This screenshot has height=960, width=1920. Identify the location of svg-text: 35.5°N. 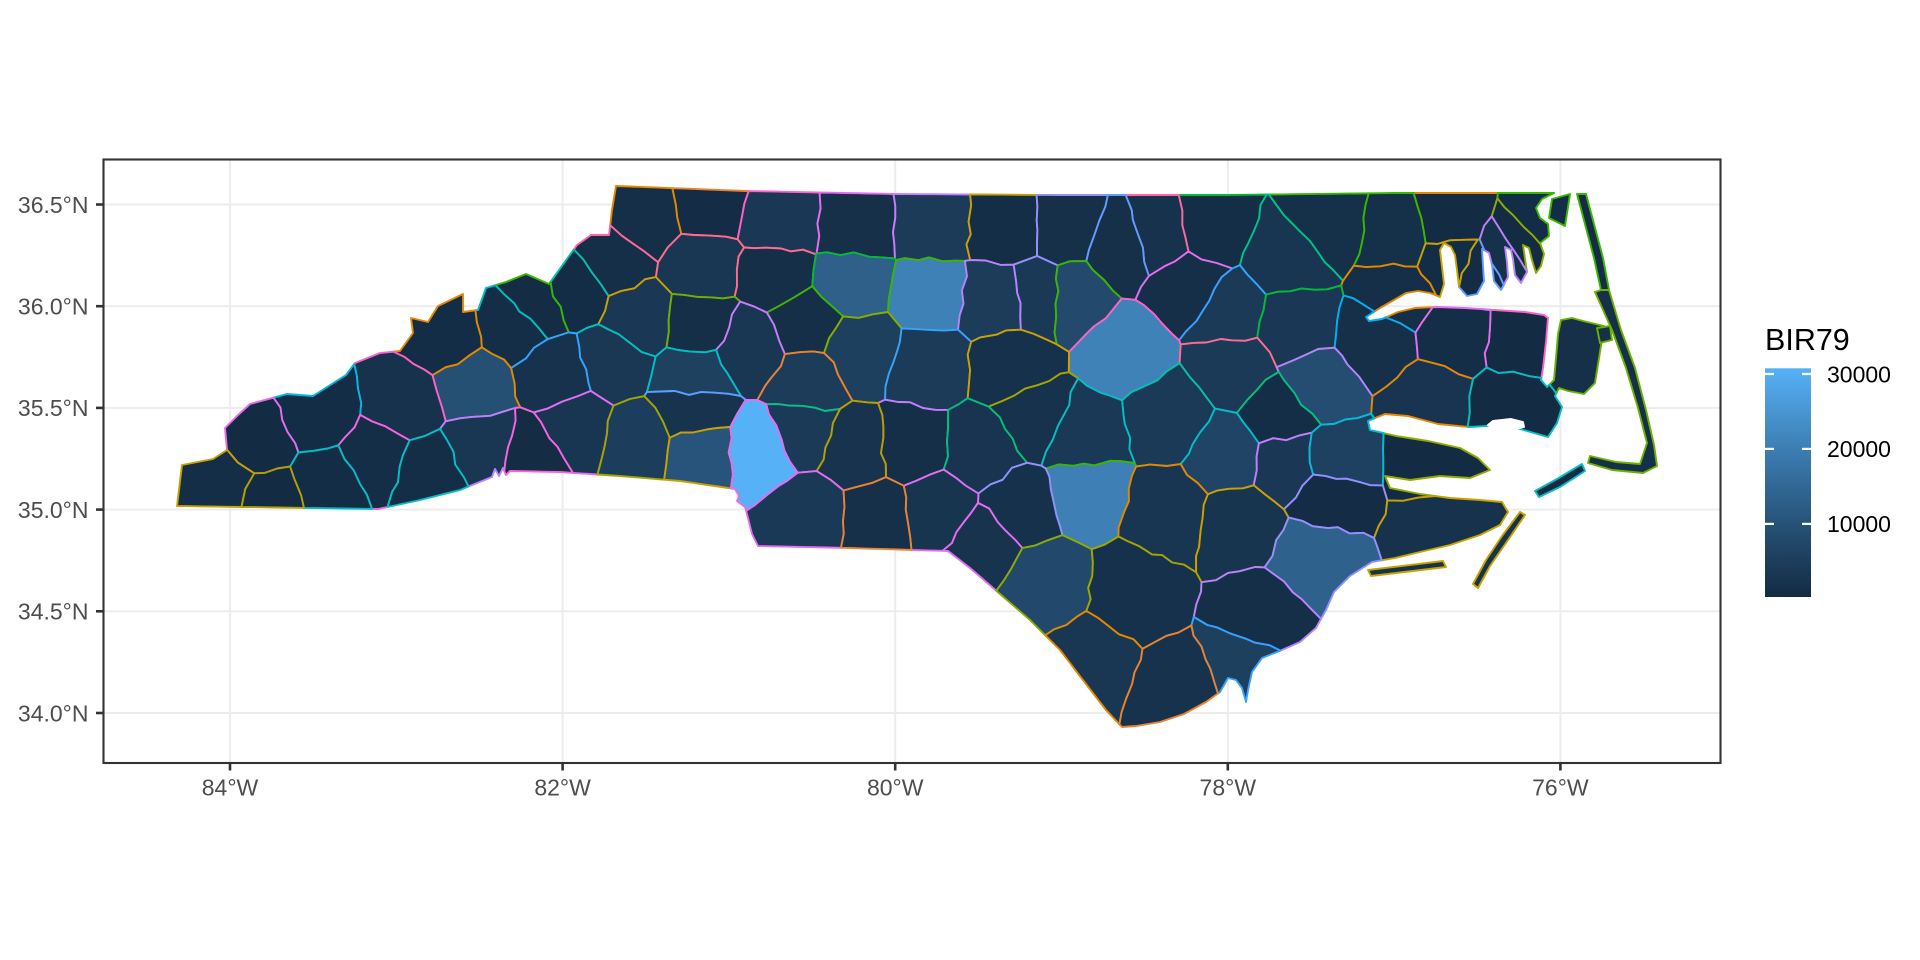
(53, 408).